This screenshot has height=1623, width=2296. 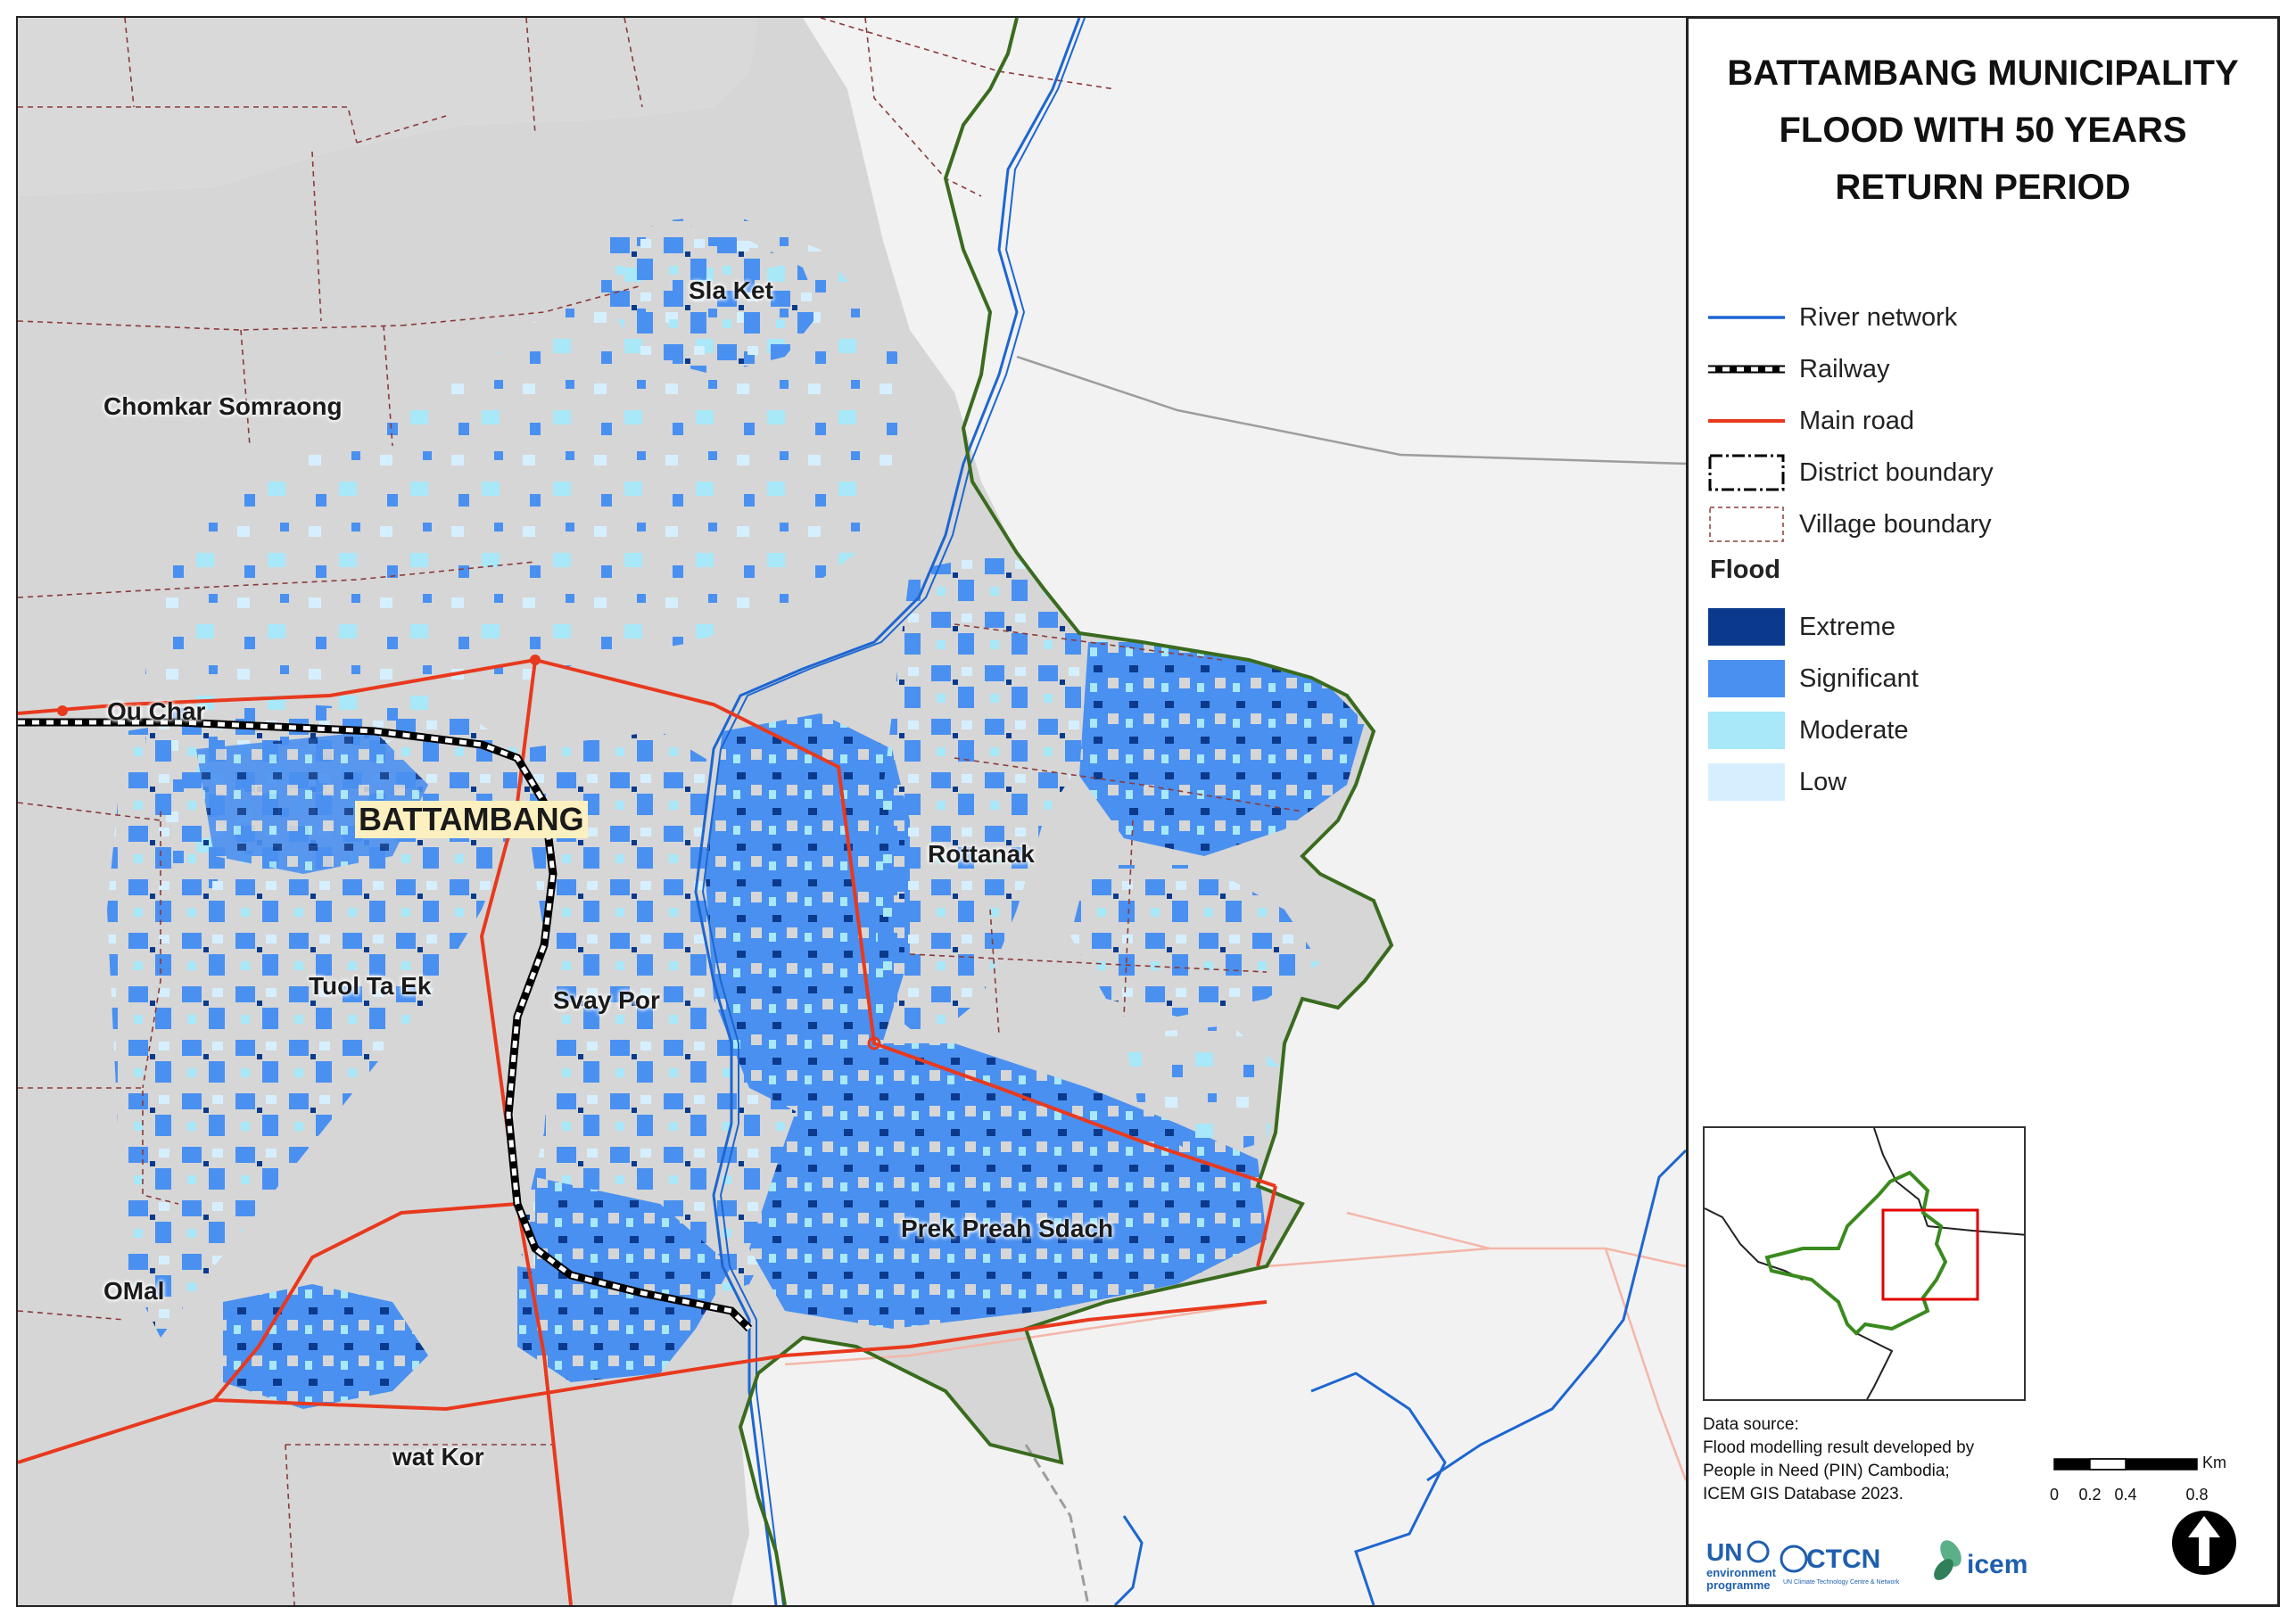 I want to click on unep-logo-sub2: programme, so click(x=1738, y=1585).